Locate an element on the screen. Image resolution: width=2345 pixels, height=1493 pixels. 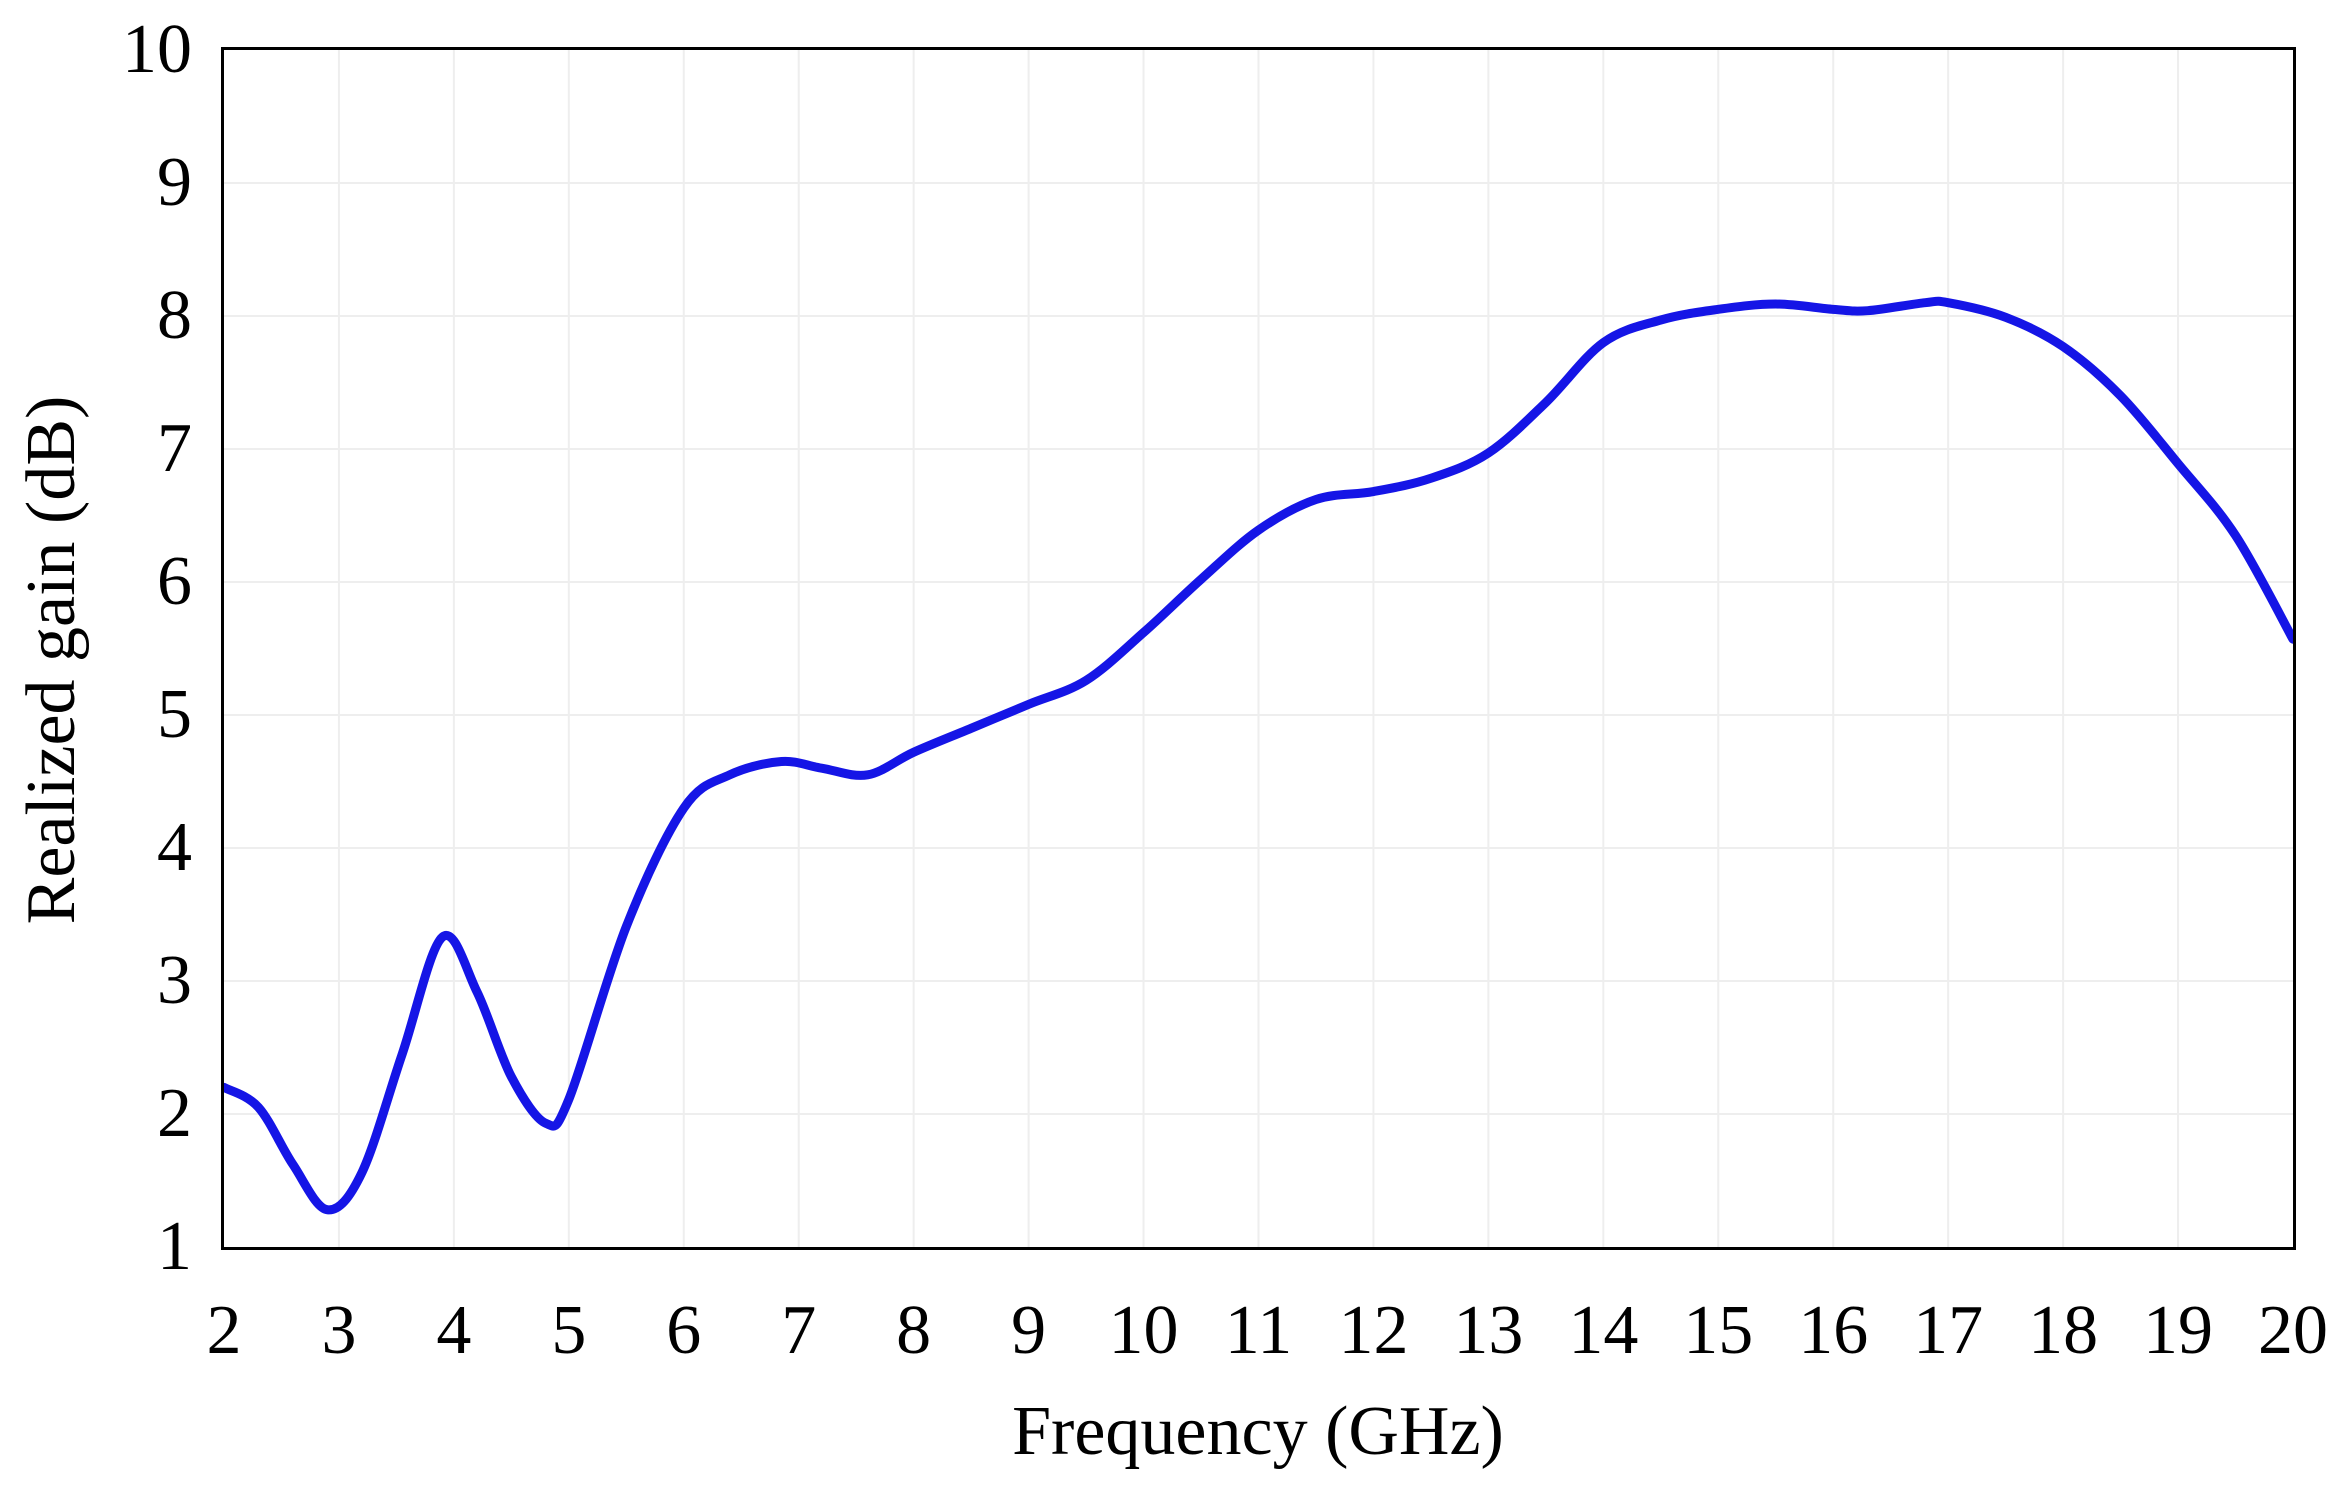
x-tick-label: 11 is located at coordinates (1258, 1330).